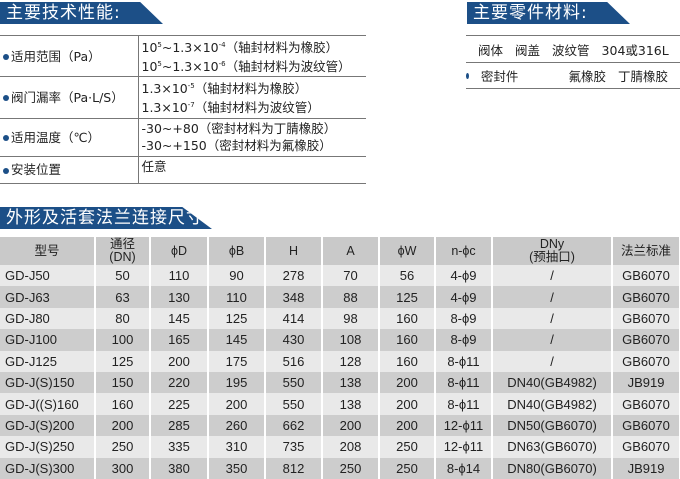  Describe the element at coordinates (123, 382) in the screenshot. I see `table-cell: 150` at that location.